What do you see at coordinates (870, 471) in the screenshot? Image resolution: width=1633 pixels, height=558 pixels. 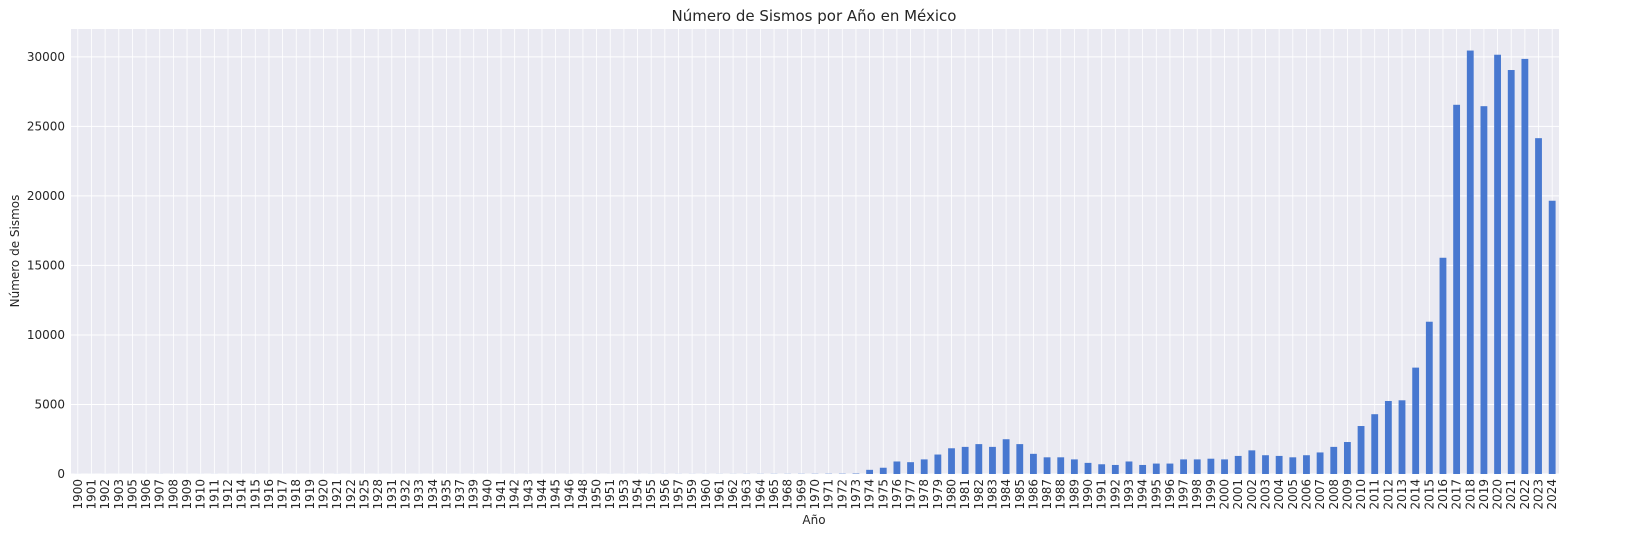 I see `bar-1974` at bounding box center [870, 471].